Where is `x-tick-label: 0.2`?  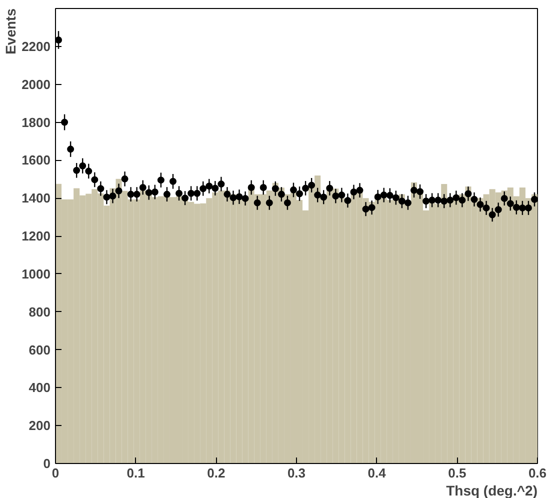
x-tick-label: 0.2 is located at coordinates (216, 473).